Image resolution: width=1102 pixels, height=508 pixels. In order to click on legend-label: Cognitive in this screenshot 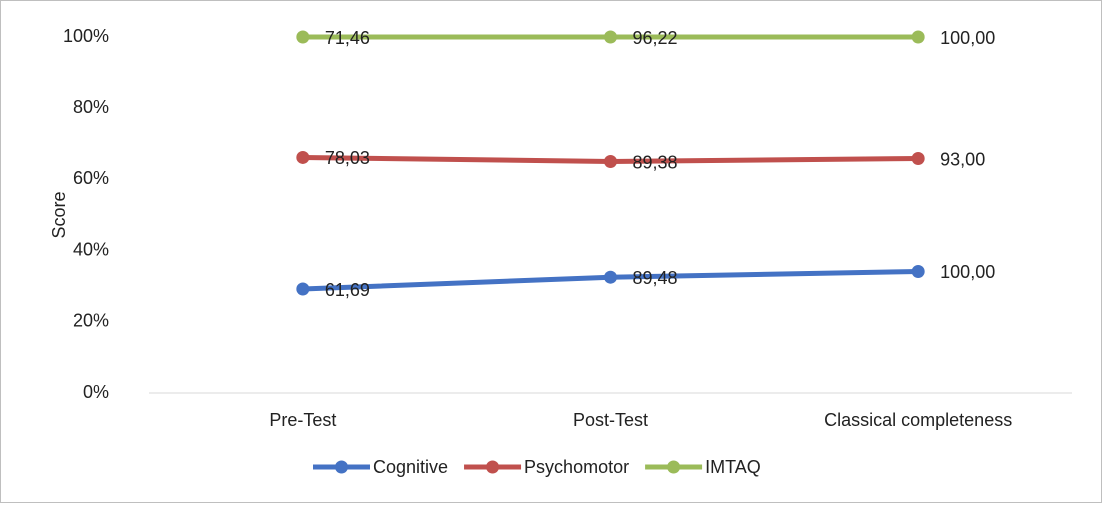, I will do `click(410, 467)`.